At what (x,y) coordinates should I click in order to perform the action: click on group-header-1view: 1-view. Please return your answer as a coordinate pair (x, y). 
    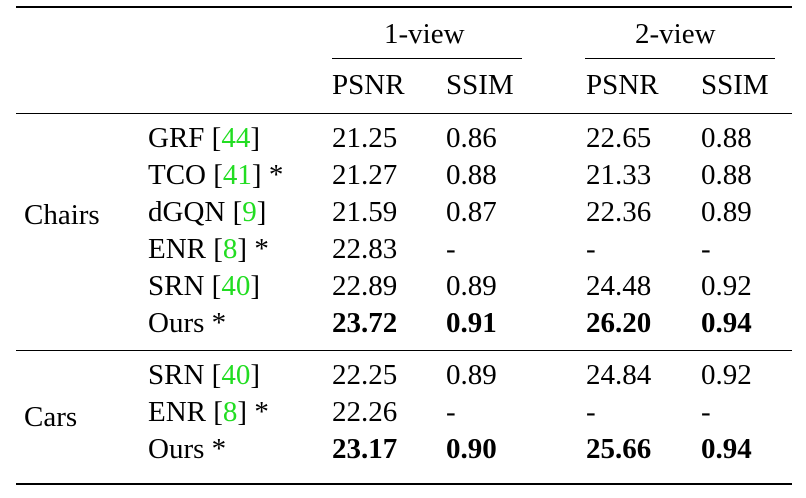
    Looking at the image, I should click on (424, 34).